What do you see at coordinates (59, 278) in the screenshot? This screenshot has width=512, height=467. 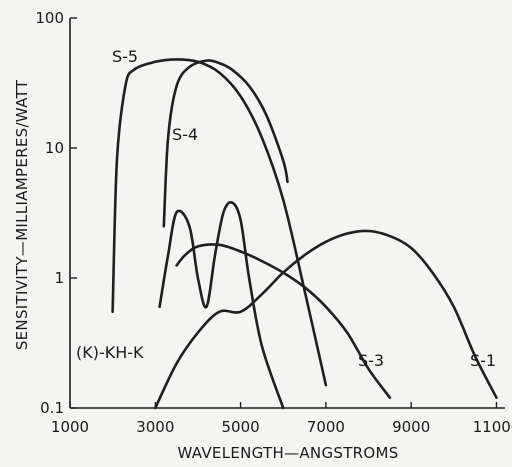 I see `y-tick-label: 1` at bounding box center [59, 278].